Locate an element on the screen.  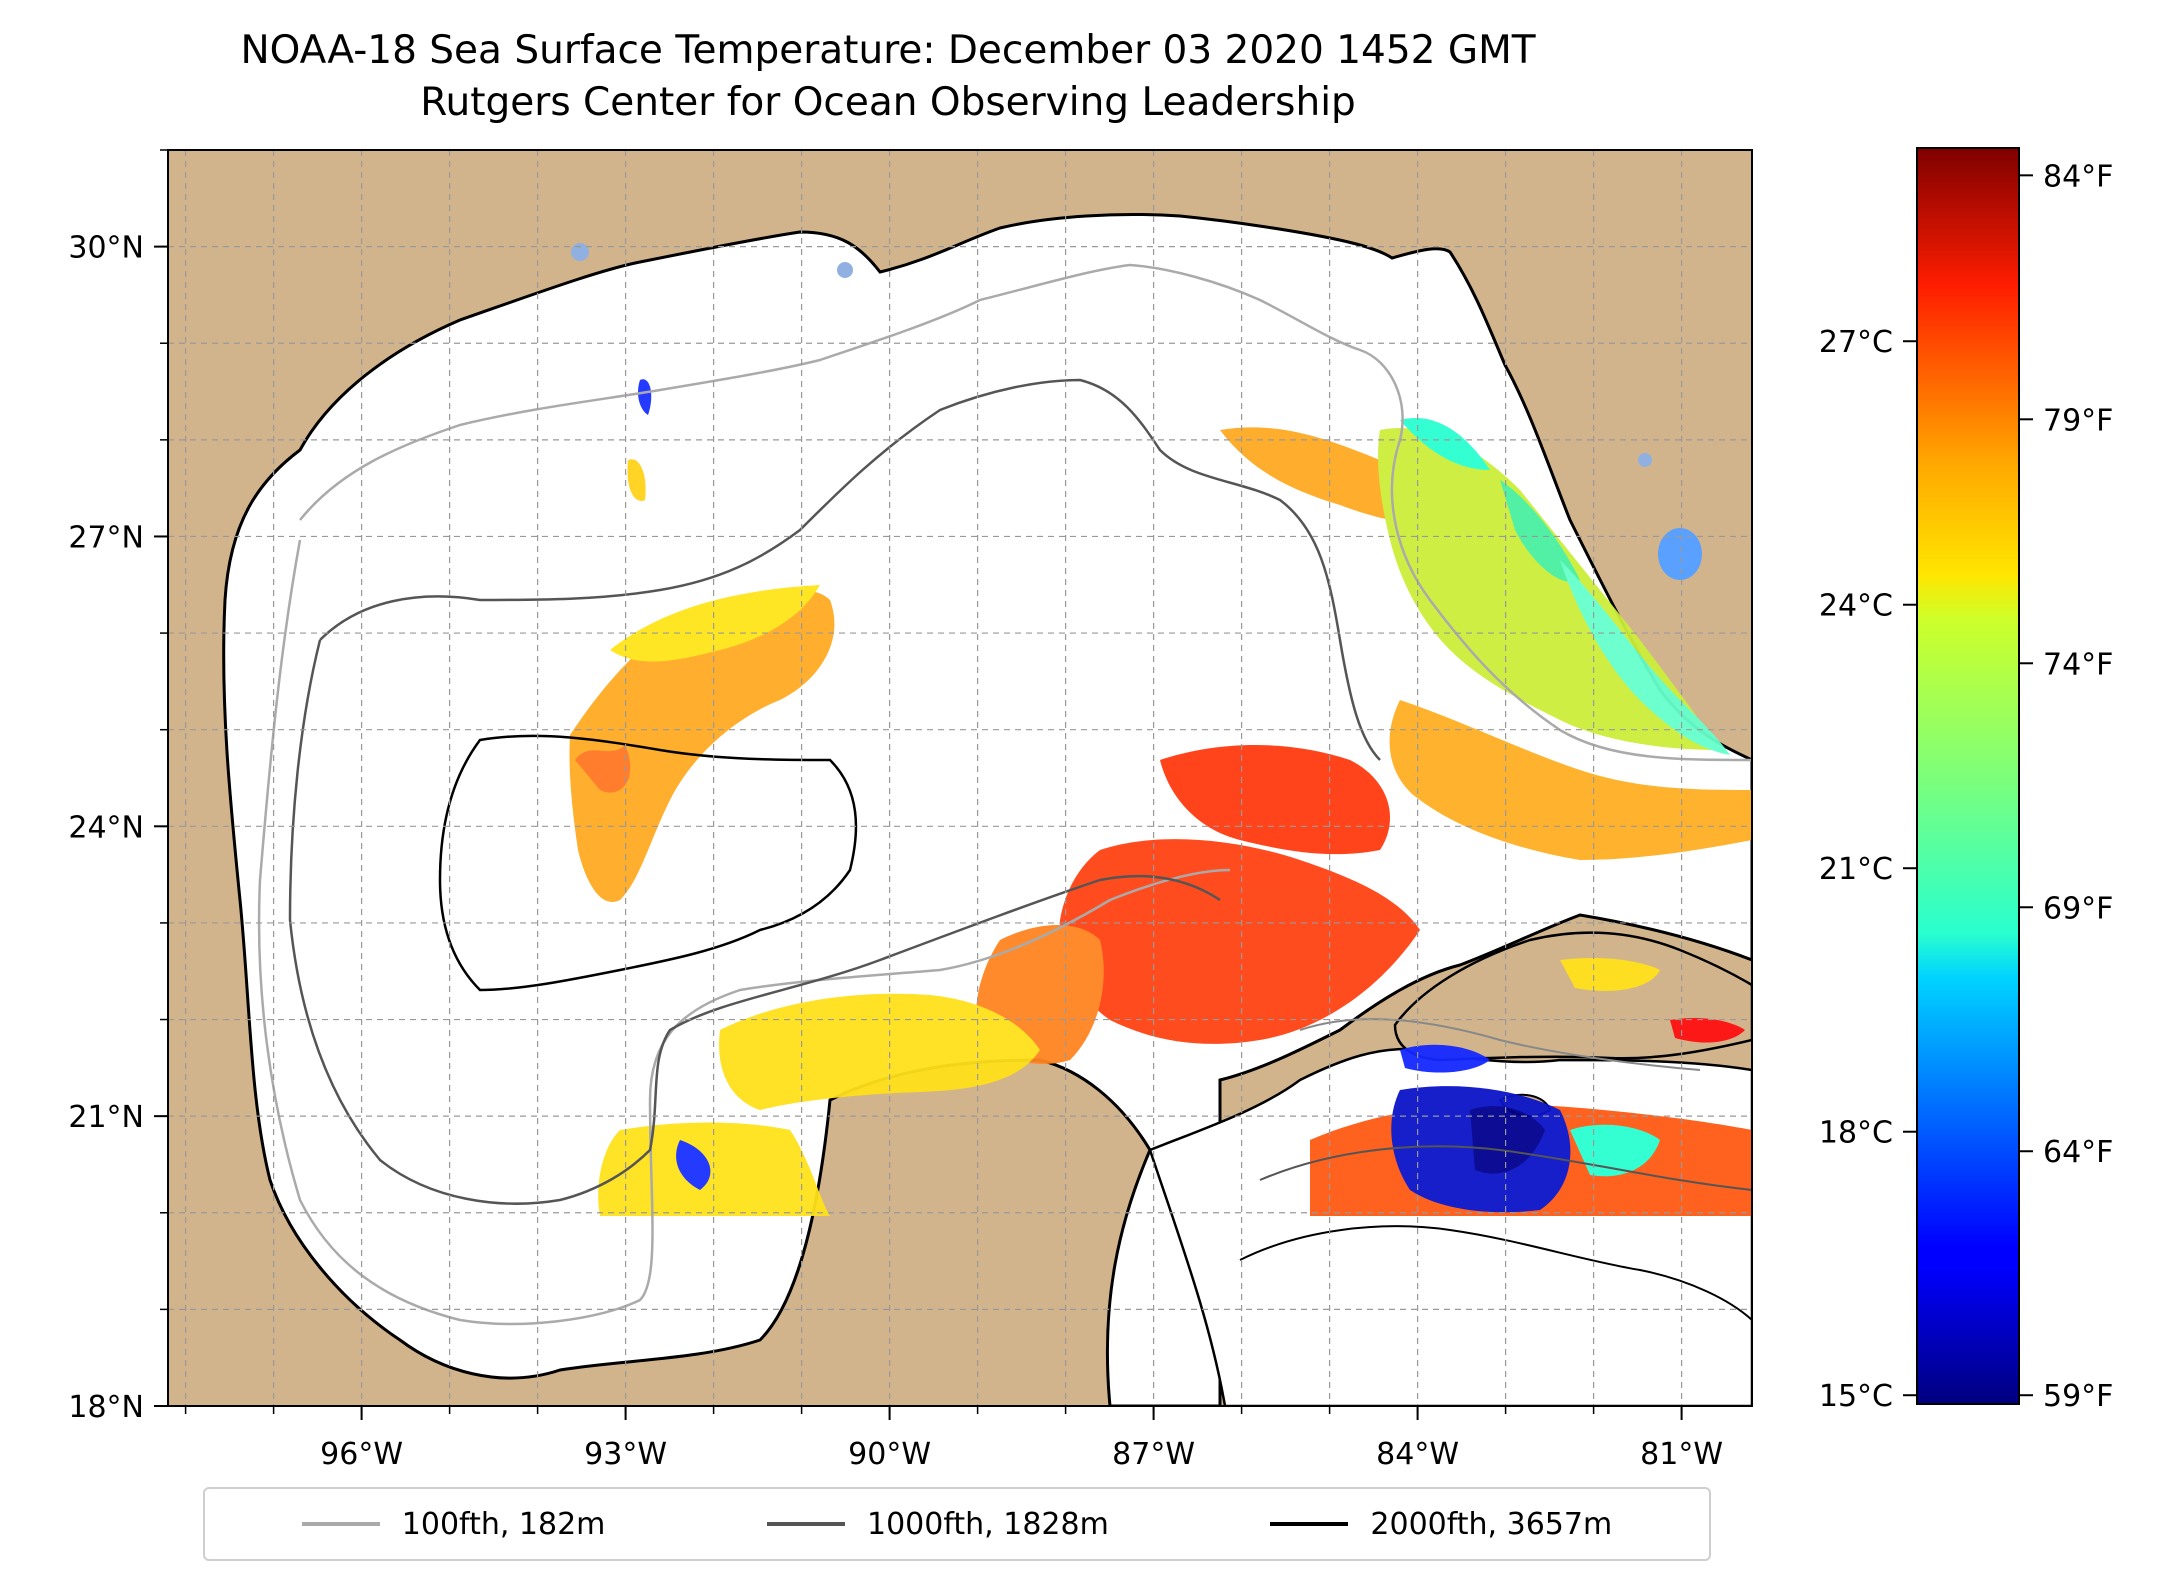
legend-label-100fth: 100fth, 182m is located at coordinates (503, 1524).